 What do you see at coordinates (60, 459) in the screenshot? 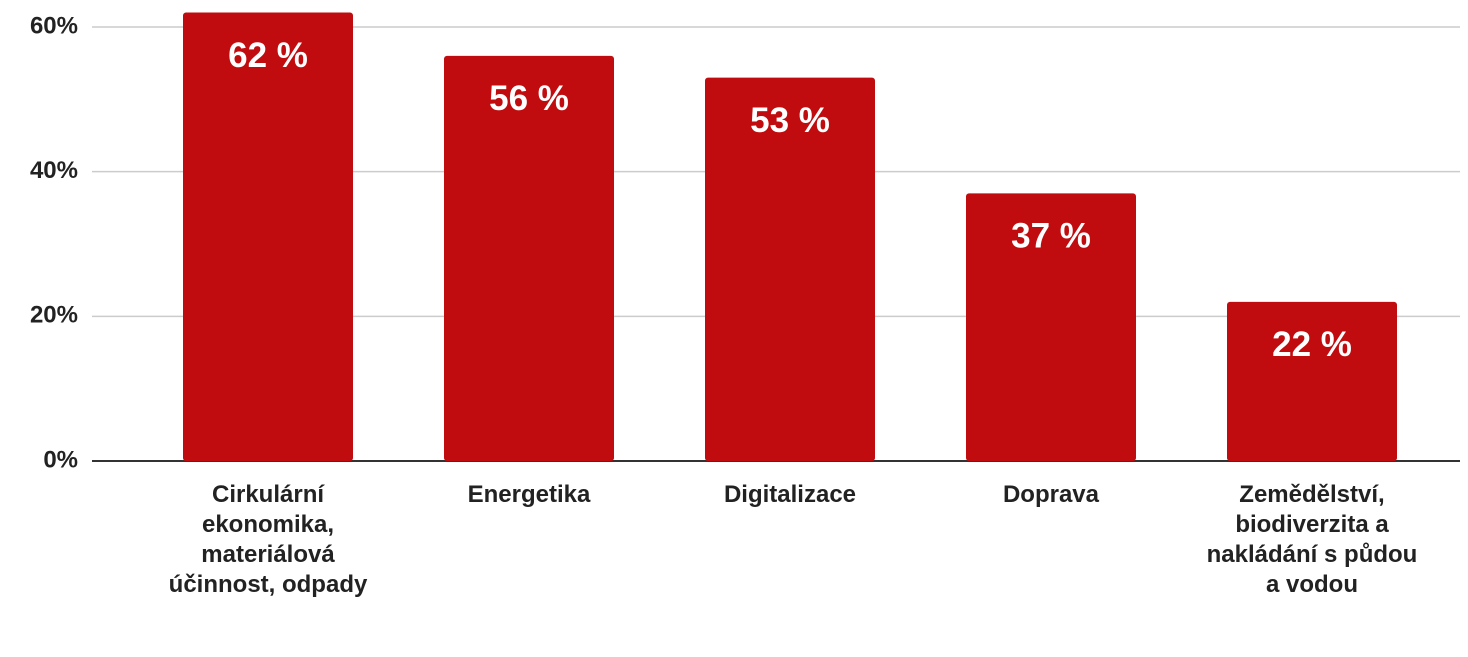
I see `y-tick-label: 0%` at bounding box center [60, 459].